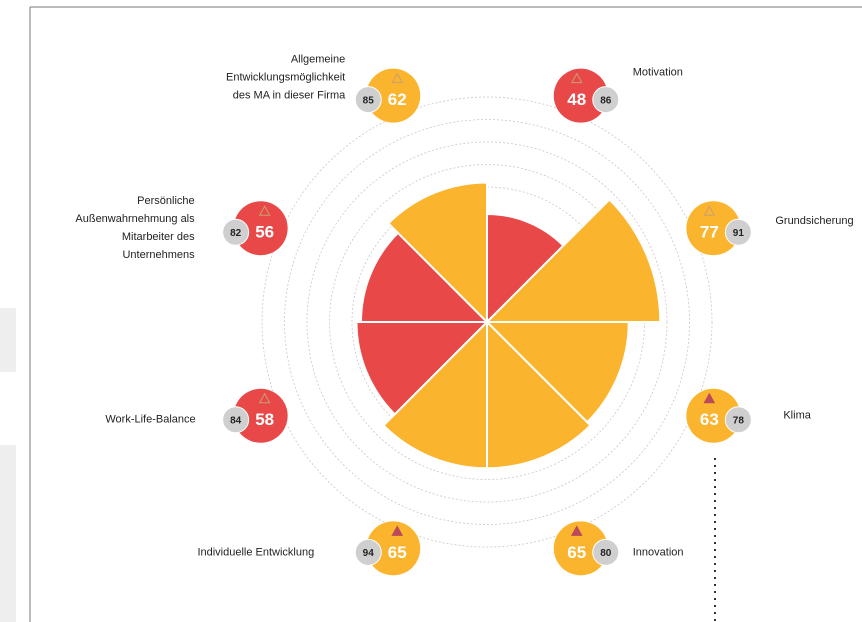  I want to click on reference-label: 86, so click(606, 100).